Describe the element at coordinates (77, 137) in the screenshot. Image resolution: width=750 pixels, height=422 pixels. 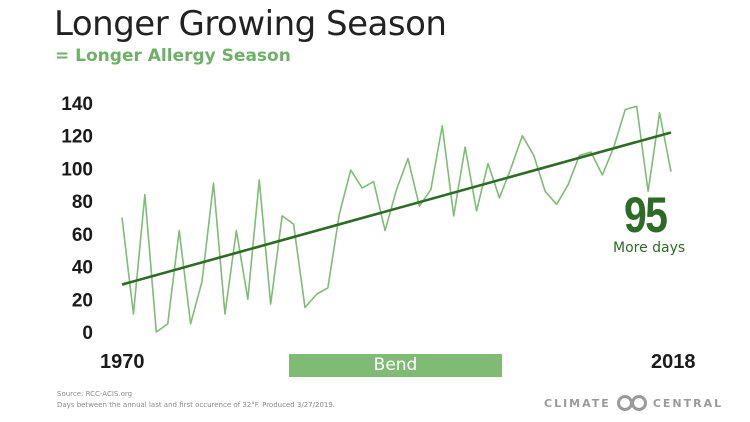
I see `y-tick-label: 120` at that location.